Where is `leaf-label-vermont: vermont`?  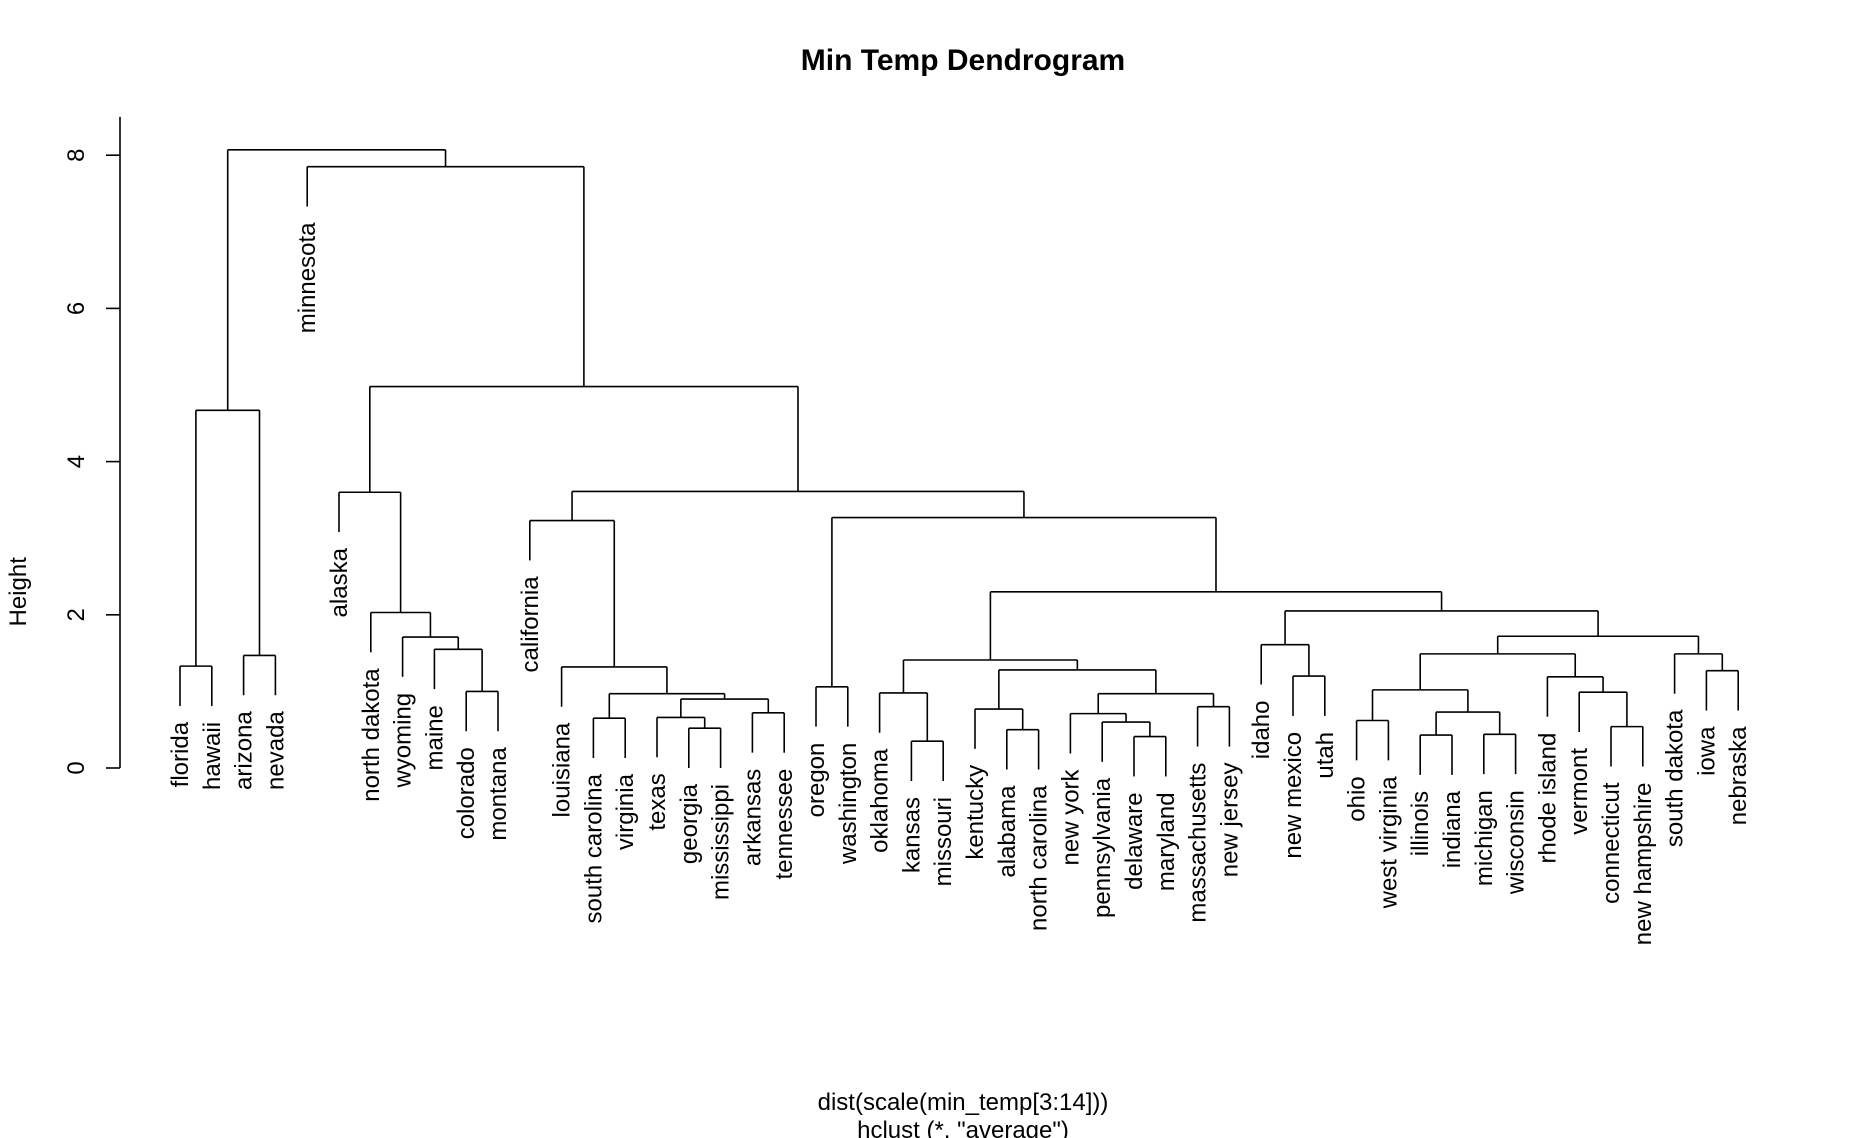 leaf-label-vermont: vermont is located at coordinates (1579, 791).